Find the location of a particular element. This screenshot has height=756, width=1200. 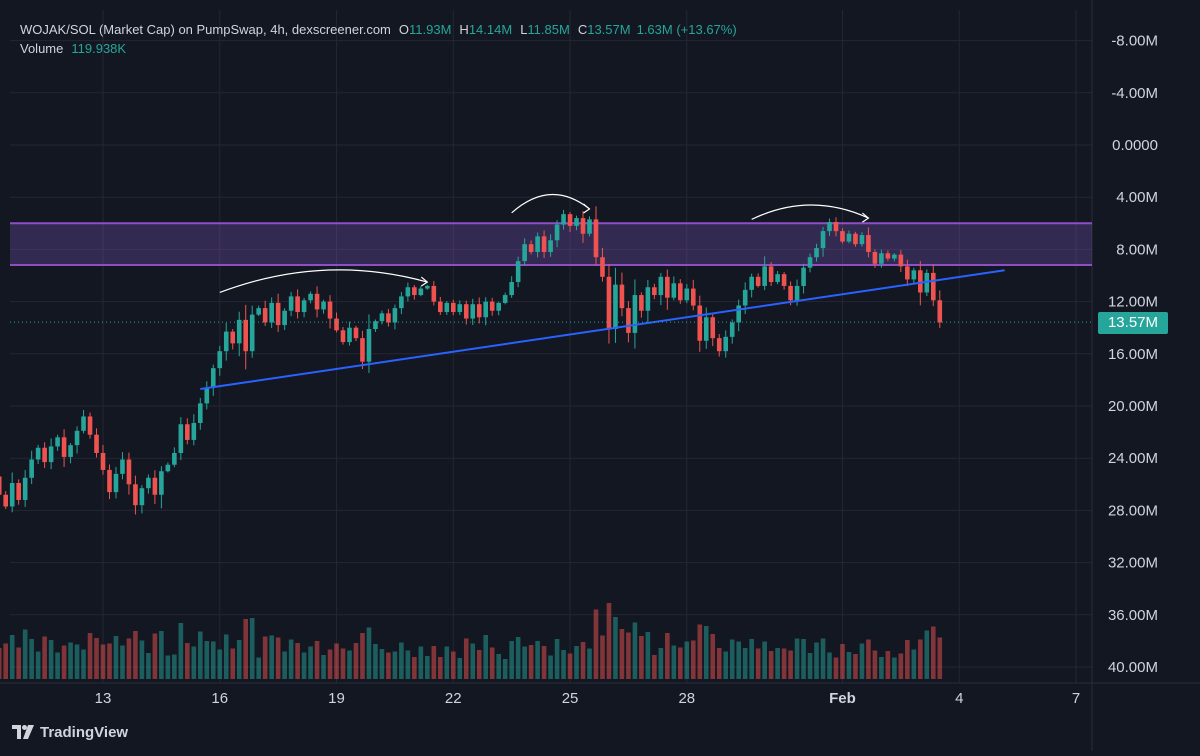

tradingview-logo: TradingView is located at coordinates (70, 732).